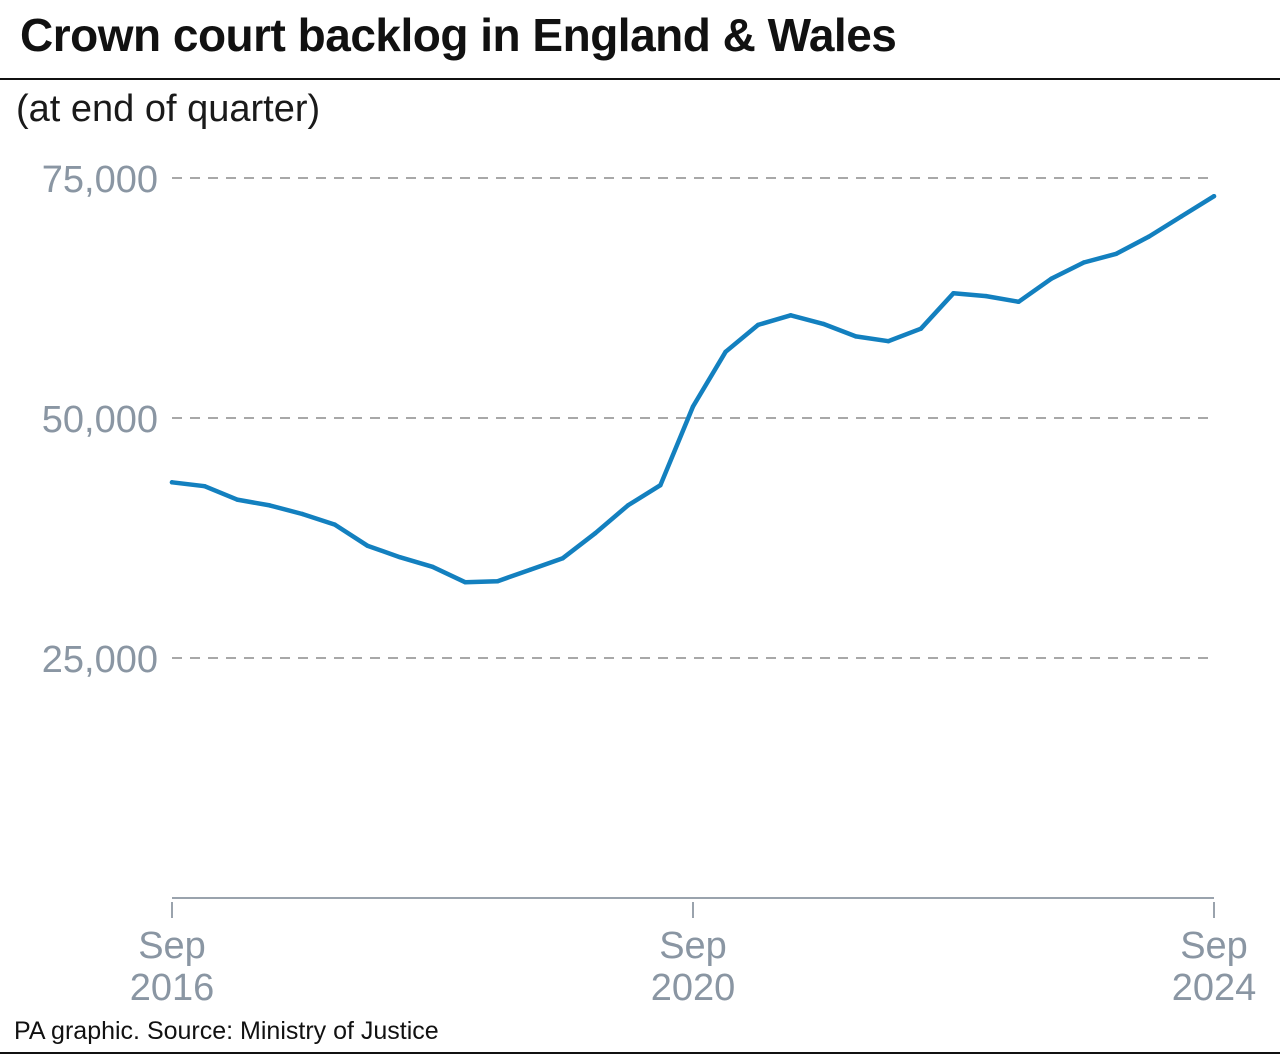  I want to click on y-tick-label: 50,000, so click(100, 420).